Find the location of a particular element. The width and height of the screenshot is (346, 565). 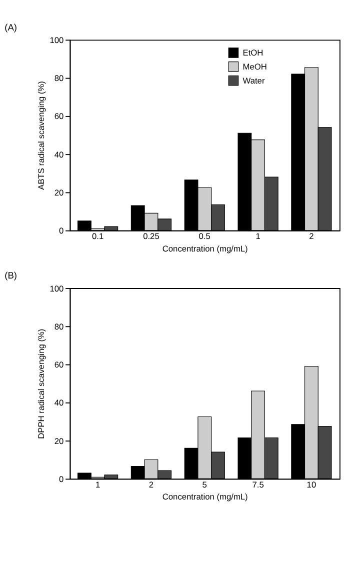

chart-title: (A) is located at coordinates (11, 27).